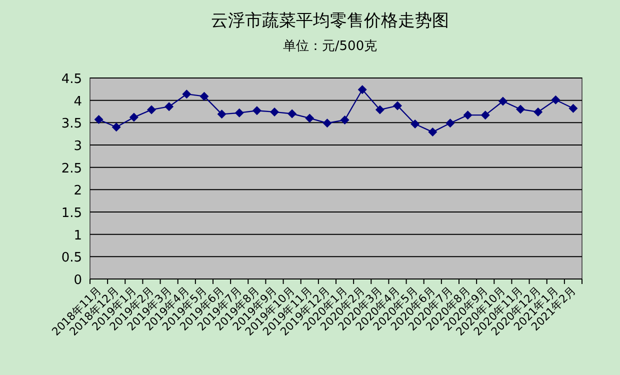  What do you see at coordinates (330, 21) in the screenshot?
I see `chart-title: 云浮市蔬菜平均零售价格走势图` at bounding box center [330, 21].